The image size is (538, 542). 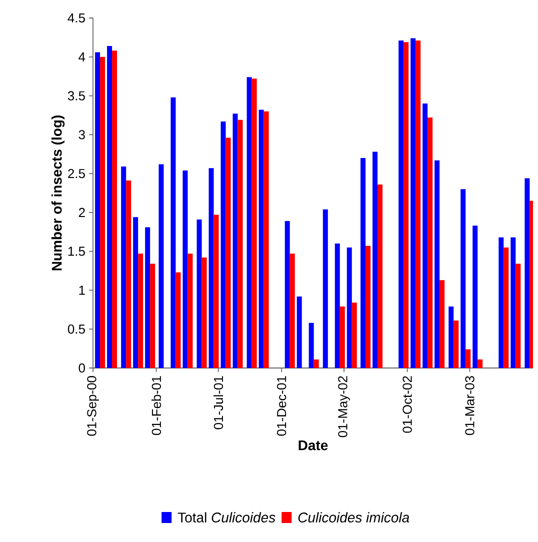 I want to click on y-tick-label: 0, so click(x=81, y=368).